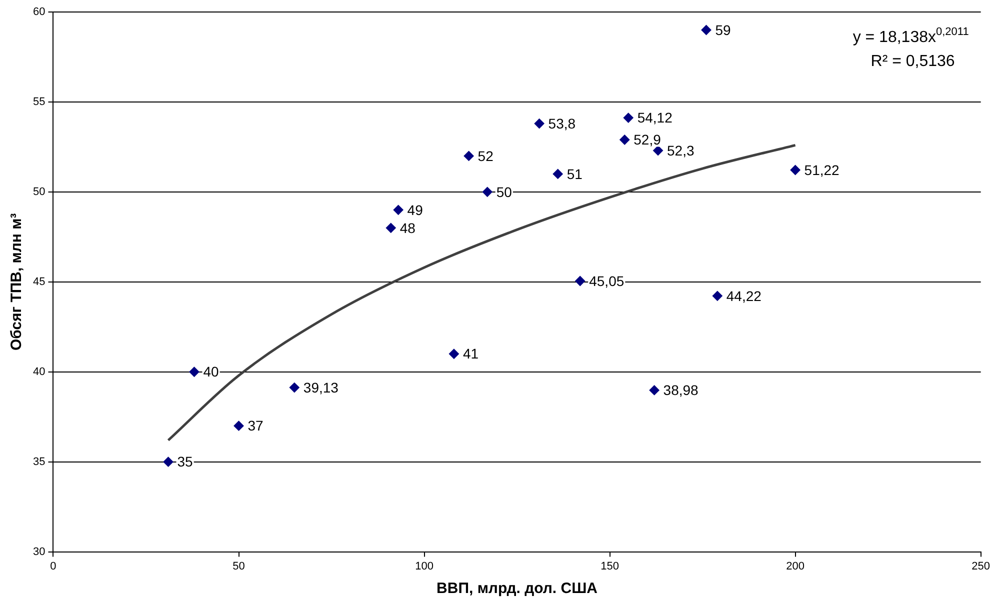 The height and width of the screenshot is (604, 993). Describe the element at coordinates (822, 170) in the screenshot. I see `data-label: 51,22` at that location.